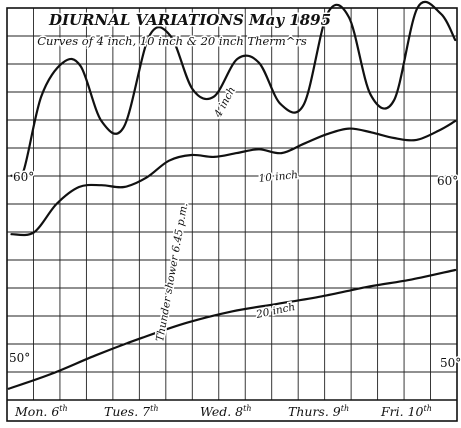 The height and width of the screenshot is (428, 461). Describe the element at coordinates (450, 363) in the screenshot. I see `y-tick-label-50-right: 50°` at that location.